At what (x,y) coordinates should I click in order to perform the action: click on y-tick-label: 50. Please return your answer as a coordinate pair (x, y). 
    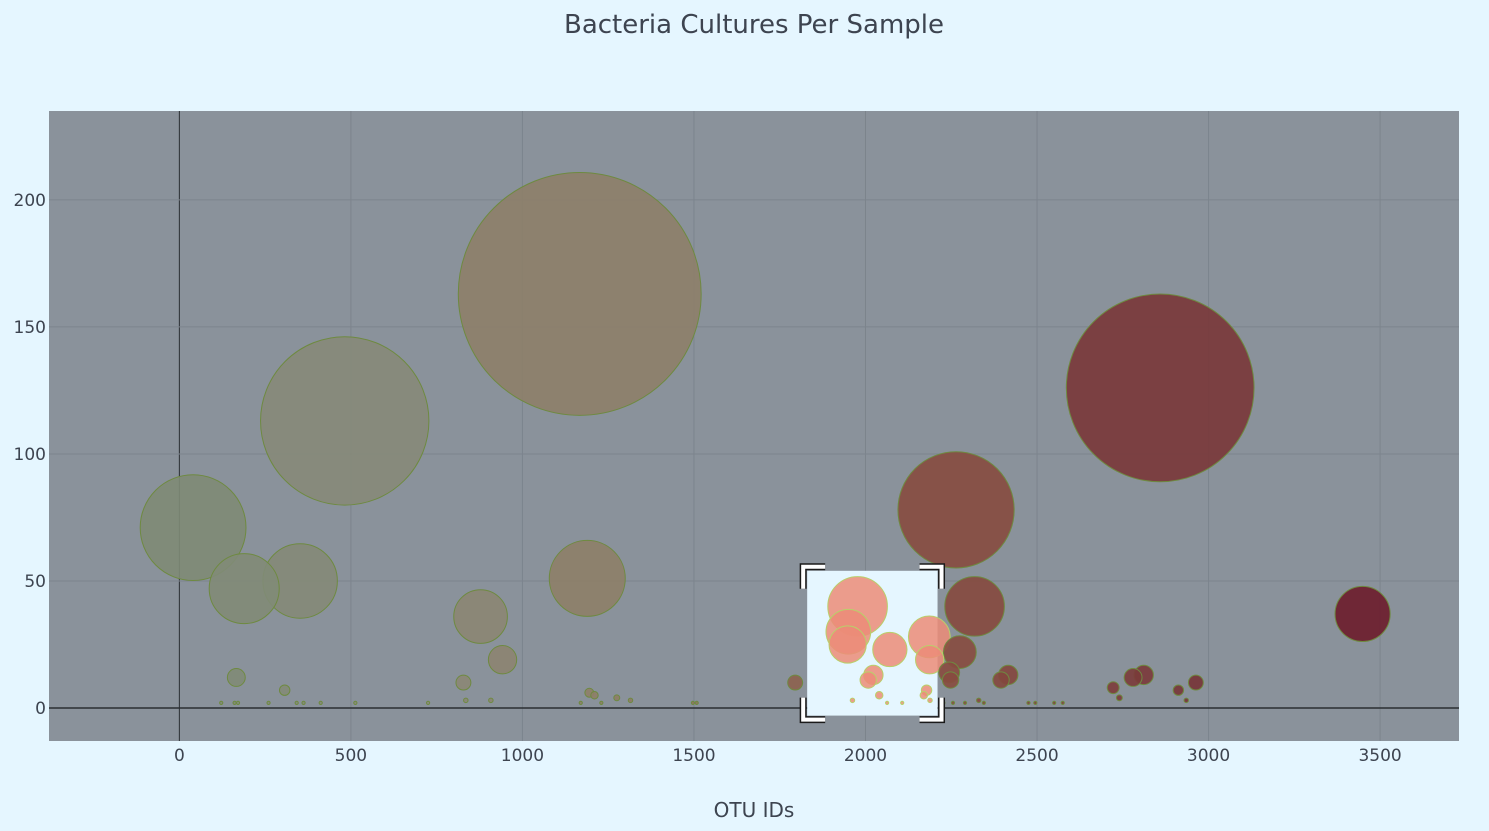
    Looking at the image, I should click on (35, 582).